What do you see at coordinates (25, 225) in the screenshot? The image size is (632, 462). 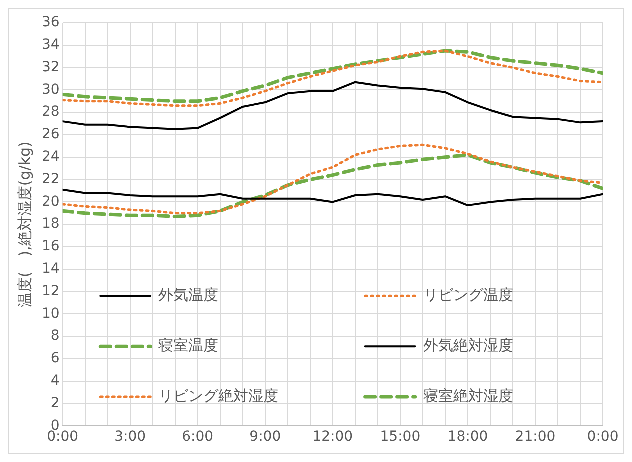 I see `y-axis-title: 温度( ),絶対湿度(g/kg)` at bounding box center [25, 225].